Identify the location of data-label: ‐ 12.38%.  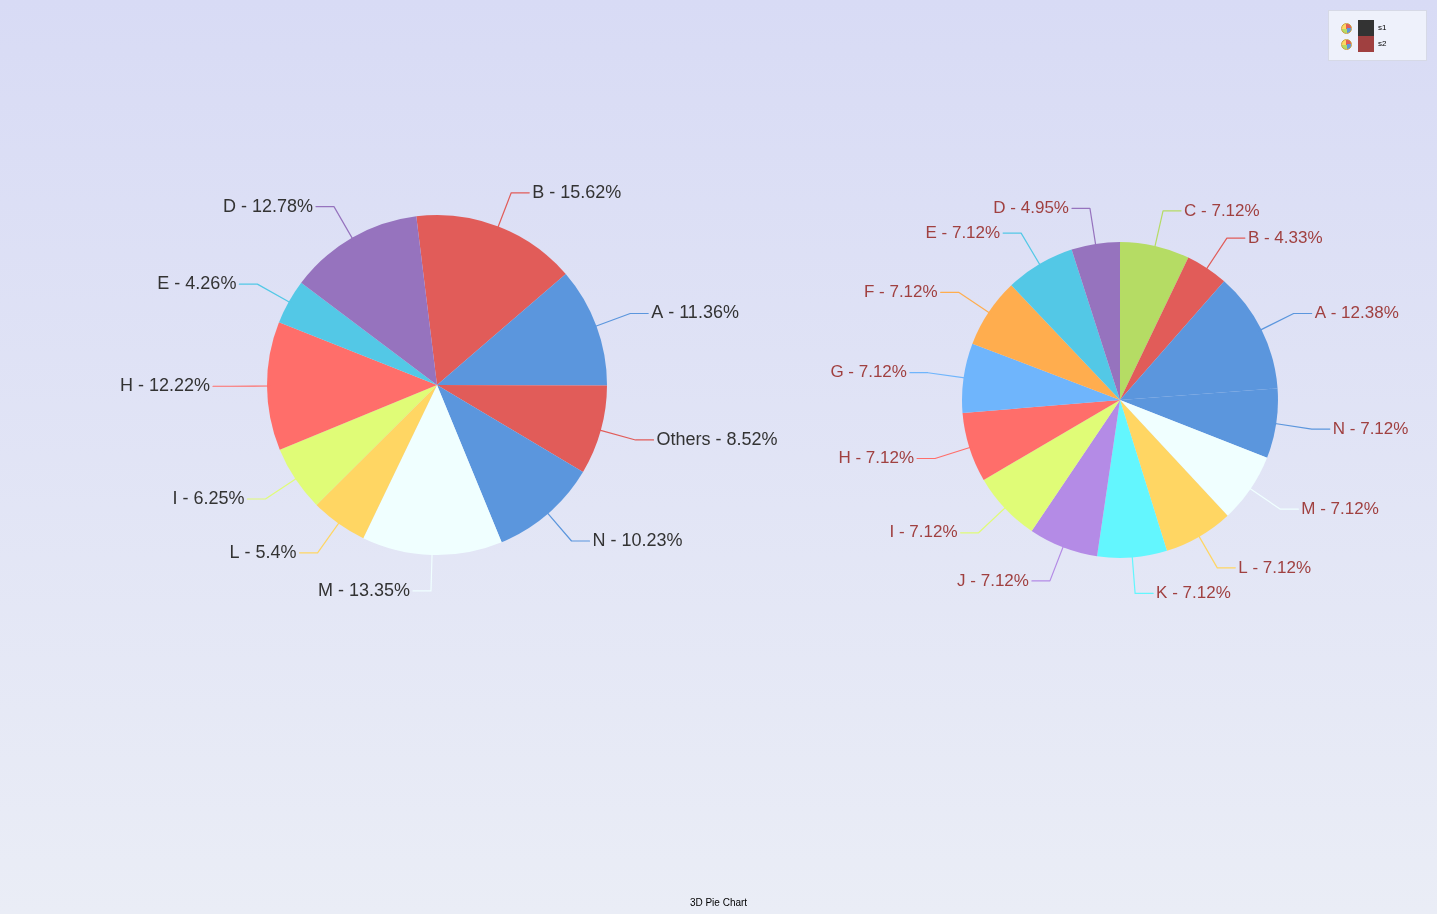
(1364, 313).